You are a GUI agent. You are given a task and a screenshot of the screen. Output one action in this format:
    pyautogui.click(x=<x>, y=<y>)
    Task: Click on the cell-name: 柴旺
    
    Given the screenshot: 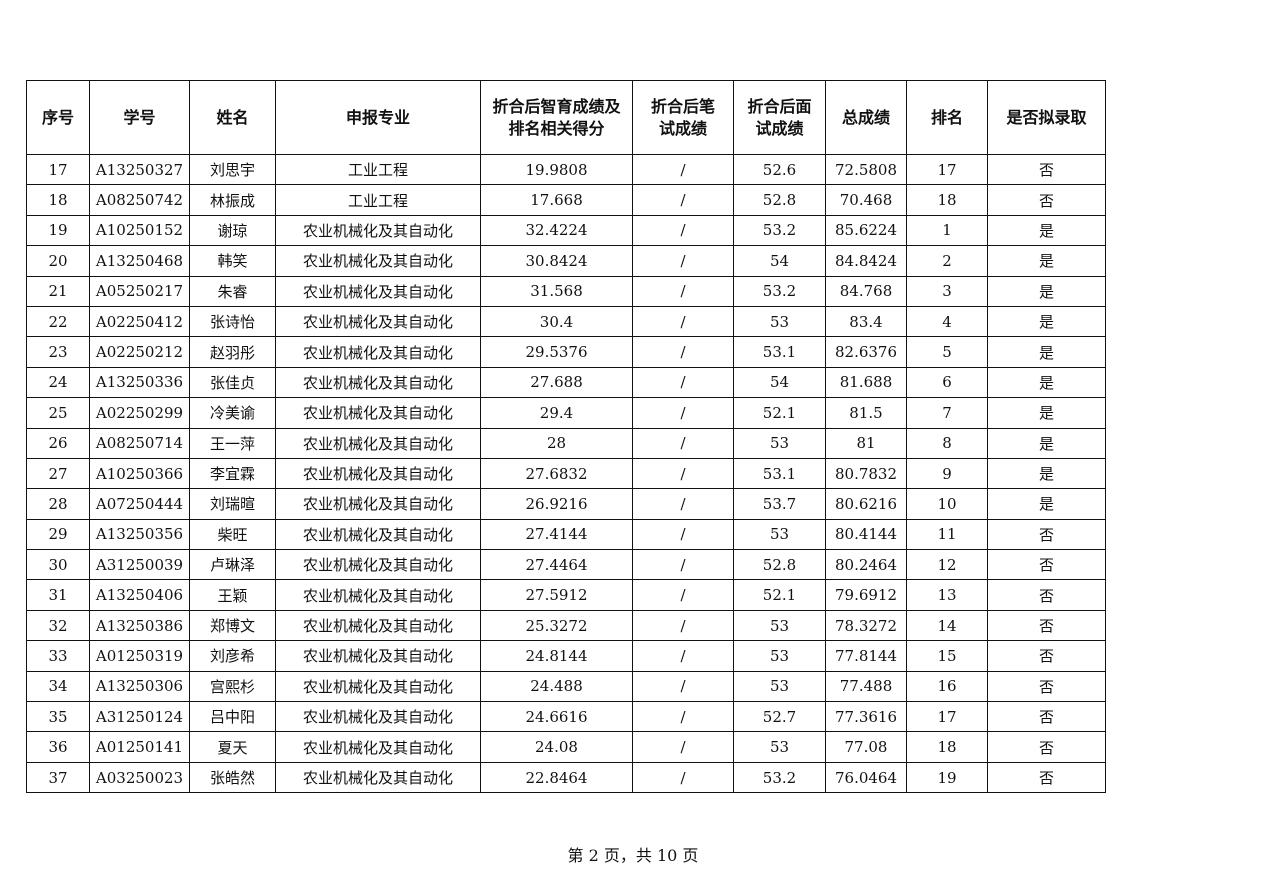 What is the action you would take?
    pyautogui.click(x=232, y=534)
    